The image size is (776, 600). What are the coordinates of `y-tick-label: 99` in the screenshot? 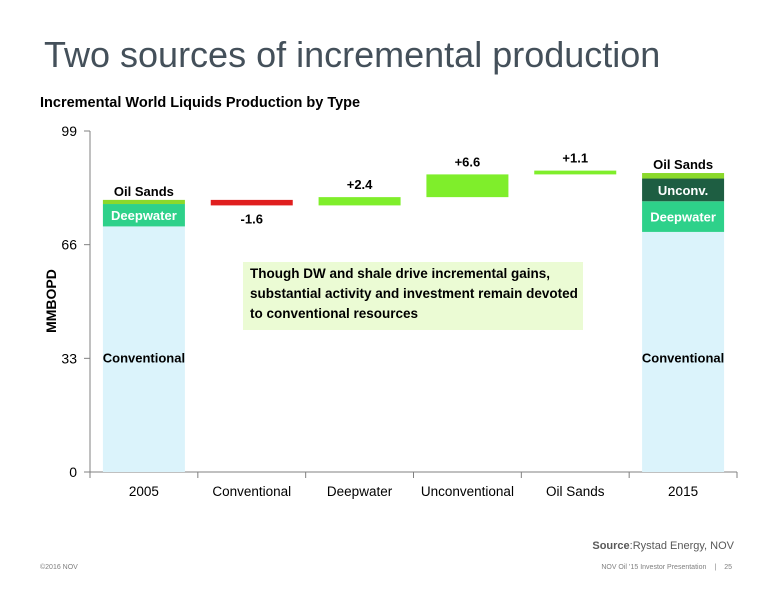 It's located at (69, 131).